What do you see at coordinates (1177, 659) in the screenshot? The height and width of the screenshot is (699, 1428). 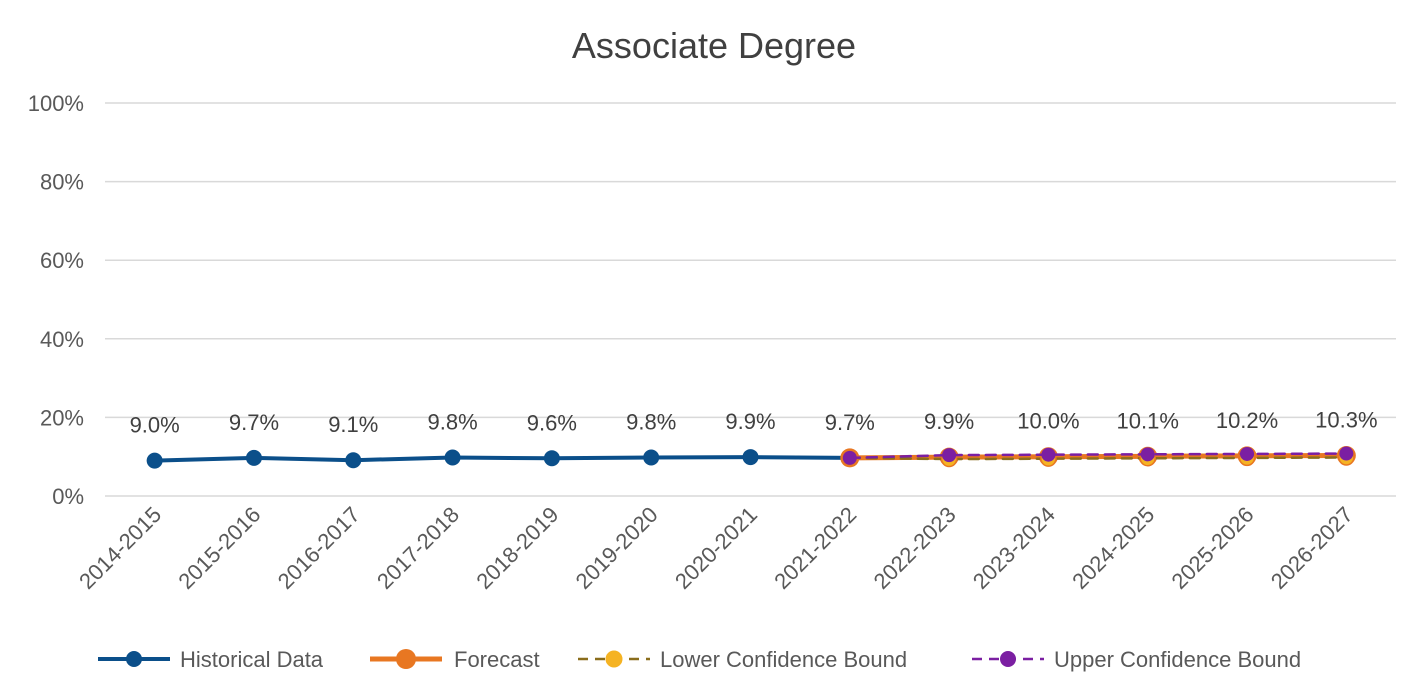 I see `upper-confidence-bound-legend-label: Upper Confidence Bound` at bounding box center [1177, 659].